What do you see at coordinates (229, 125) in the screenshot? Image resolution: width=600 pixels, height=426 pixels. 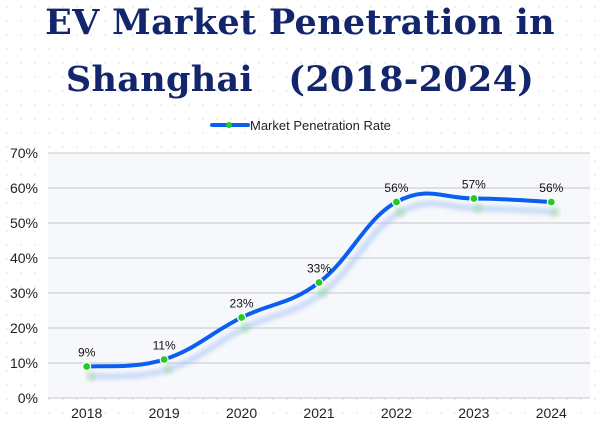 I see `legend-marker` at bounding box center [229, 125].